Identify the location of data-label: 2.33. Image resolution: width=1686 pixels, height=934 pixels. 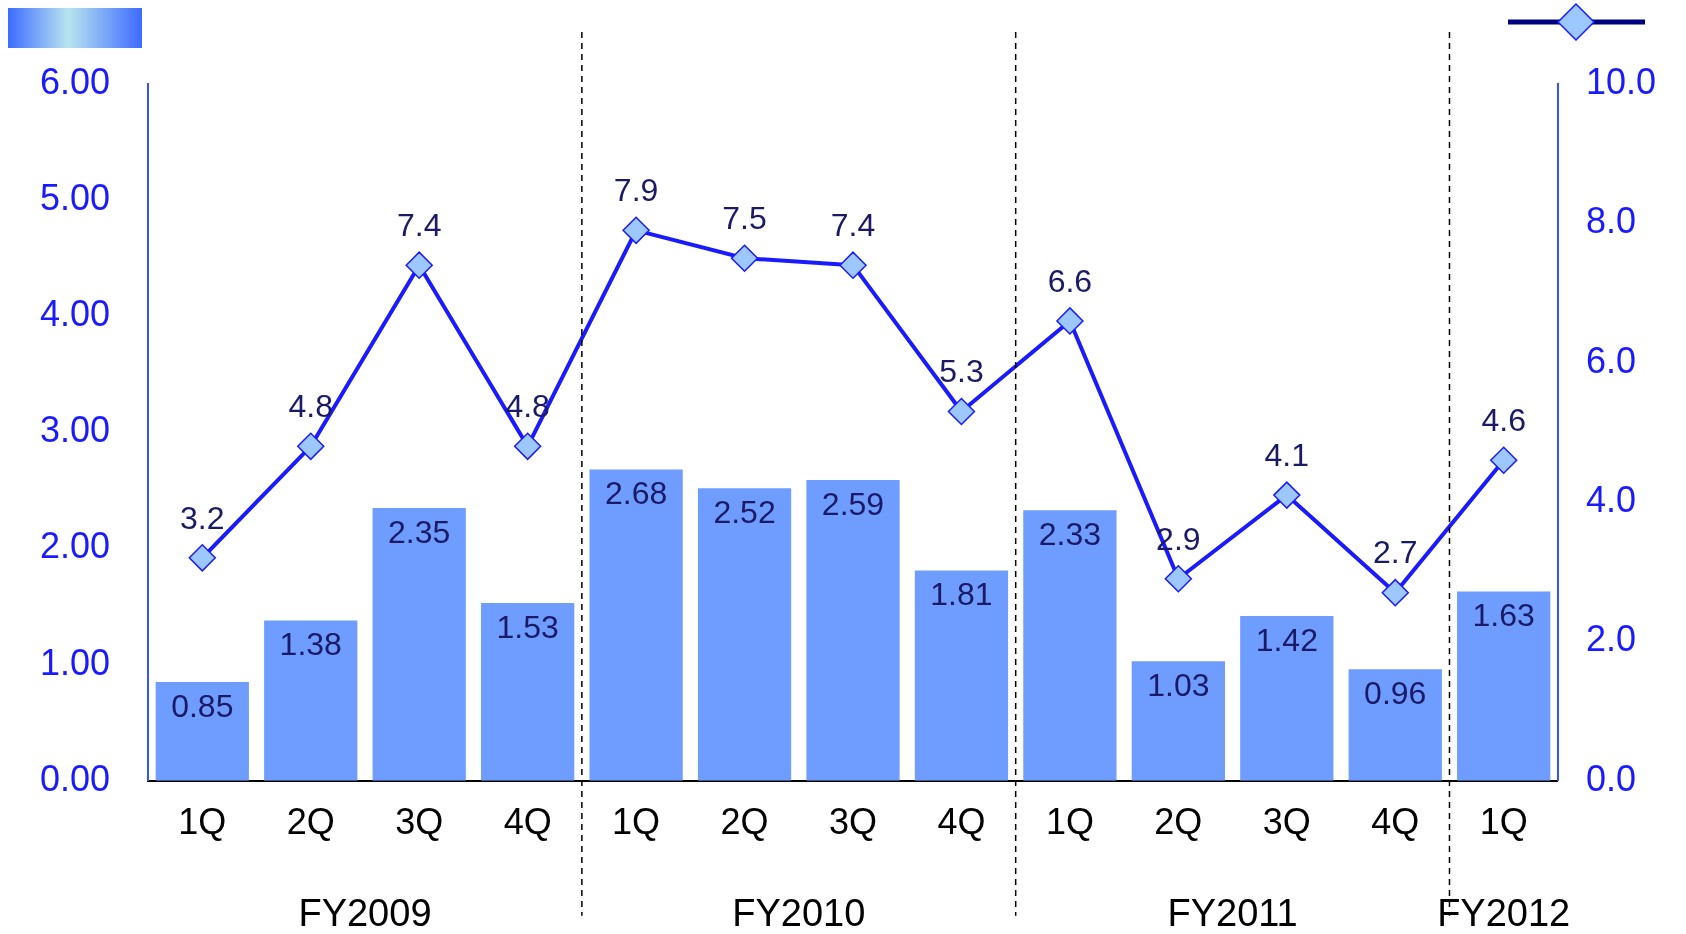
(1070, 534).